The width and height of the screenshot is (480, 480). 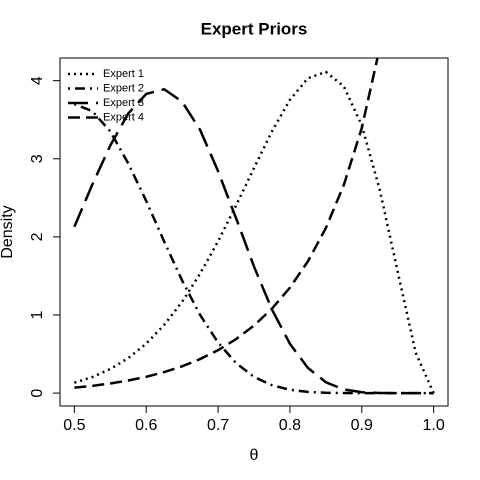 I want to click on x-tick-label: 0.8, so click(x=290, y=425).